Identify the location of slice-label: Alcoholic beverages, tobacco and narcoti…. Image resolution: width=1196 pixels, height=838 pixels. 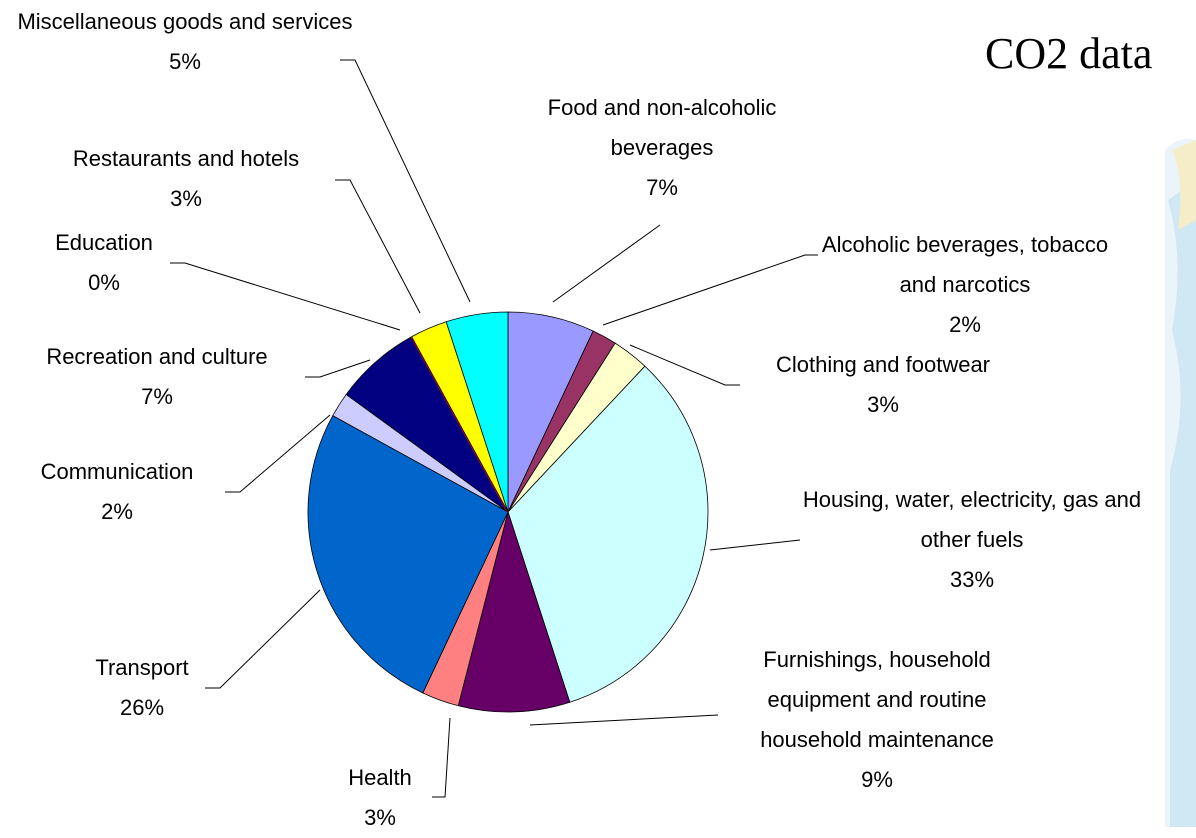
(965, 285).